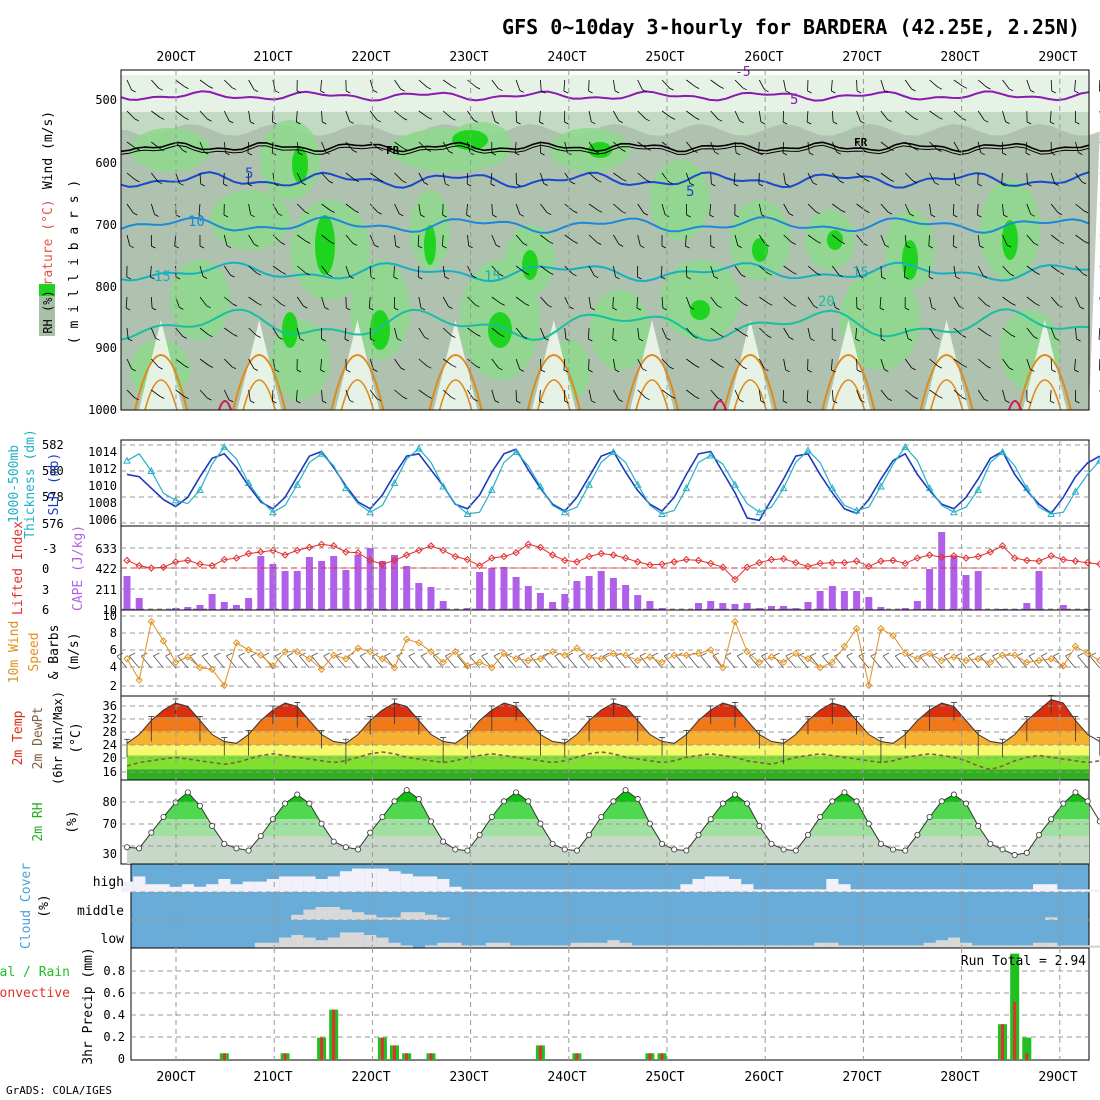 The width and height of the screenshot is (1100, 1100). I want to click on precip-total-label: Total / Rain, so click(35, 972).